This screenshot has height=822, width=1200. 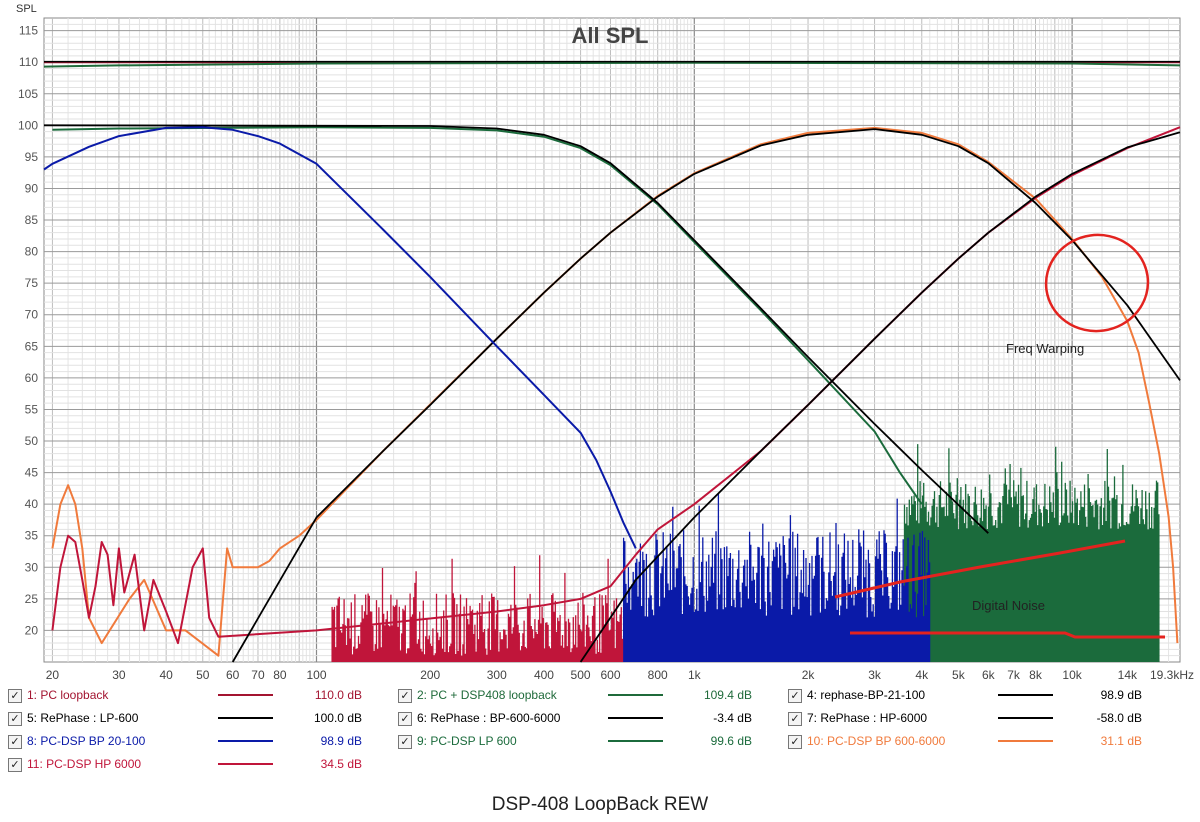 I want to click on legend-series-value: 31.1 dB, so click(x=1121, y=741).